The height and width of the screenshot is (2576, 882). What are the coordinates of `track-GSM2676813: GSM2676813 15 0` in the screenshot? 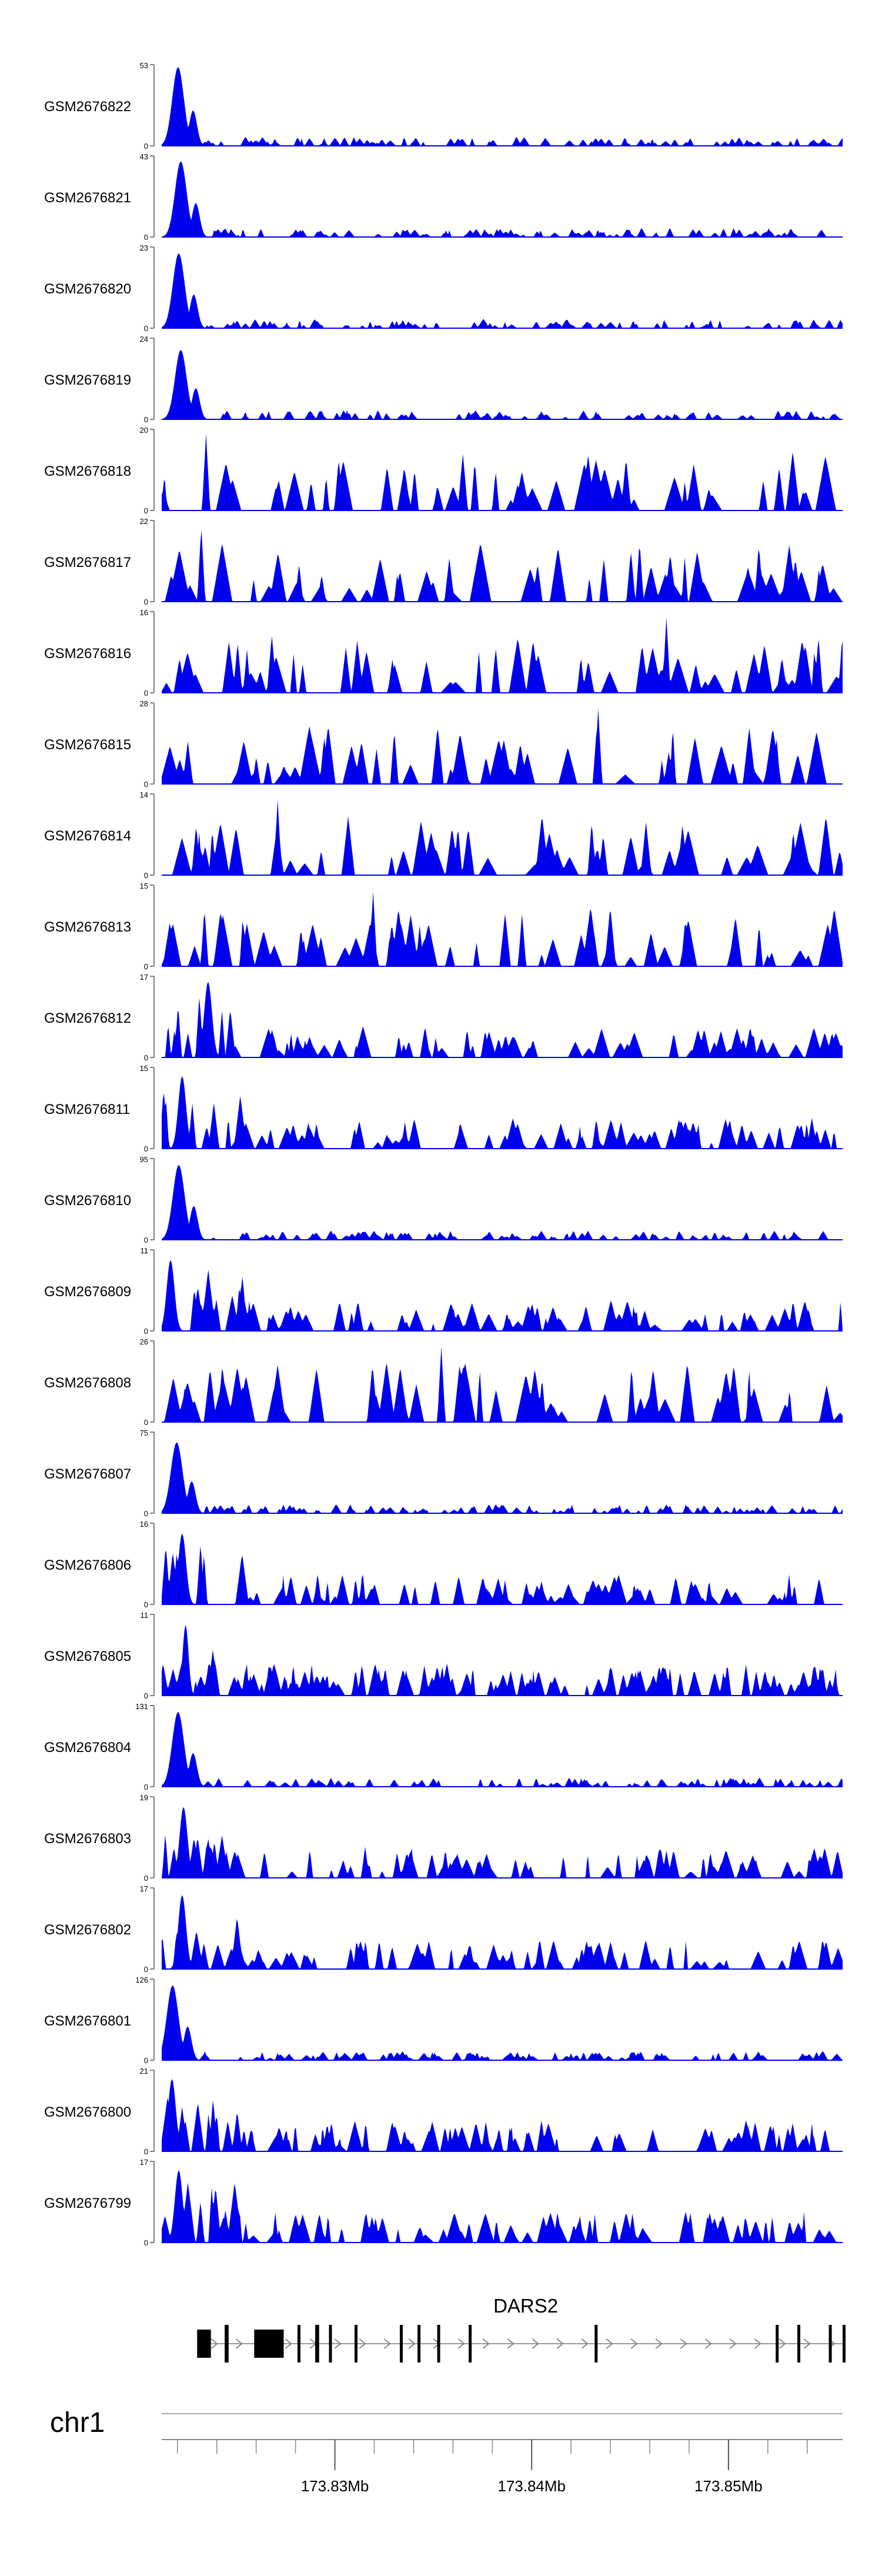 It's located at (443, 926).